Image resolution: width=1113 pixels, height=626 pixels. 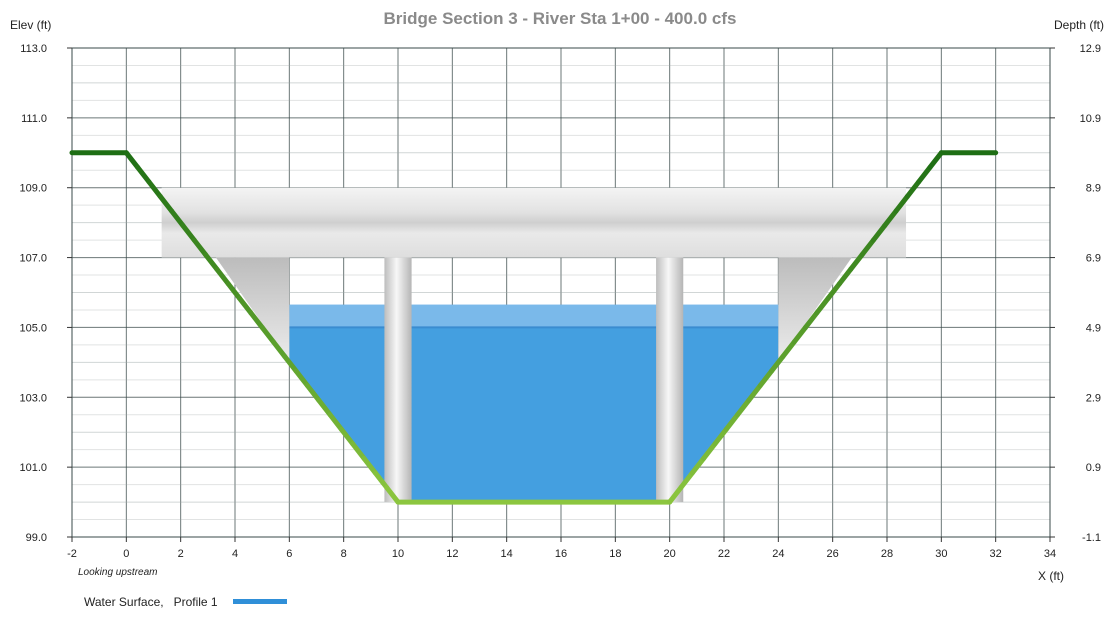 I want to click on x-tick-label: 26, so click(x=833, y=554).